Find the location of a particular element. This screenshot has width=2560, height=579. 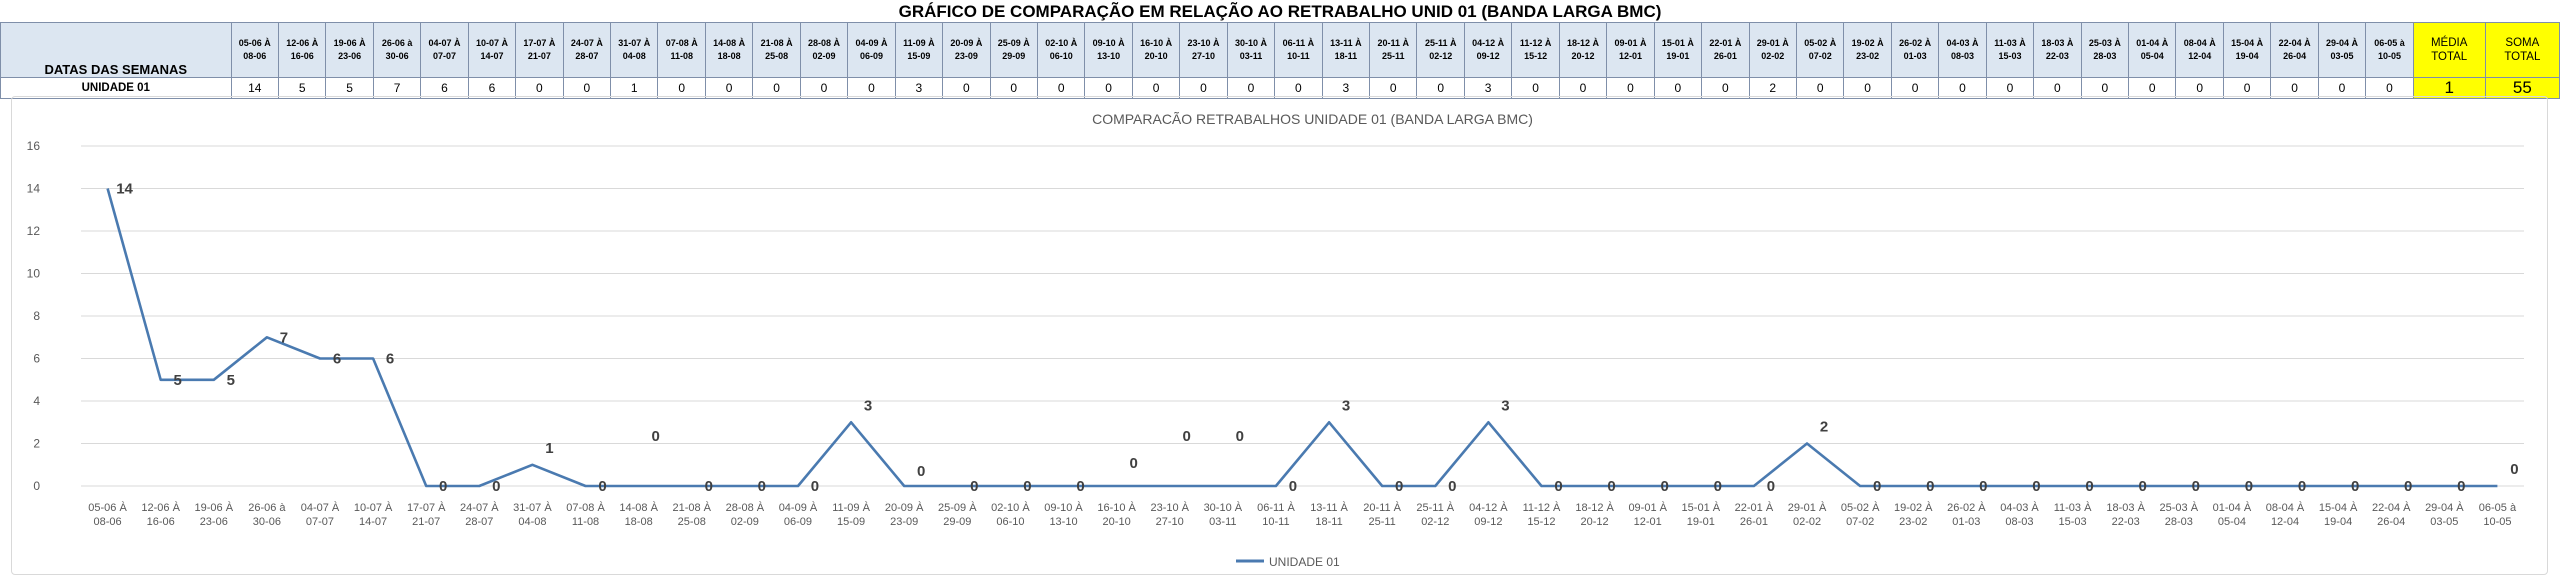

week-header: 04-12 À 09-12 is located at coordinates (1488, 50).